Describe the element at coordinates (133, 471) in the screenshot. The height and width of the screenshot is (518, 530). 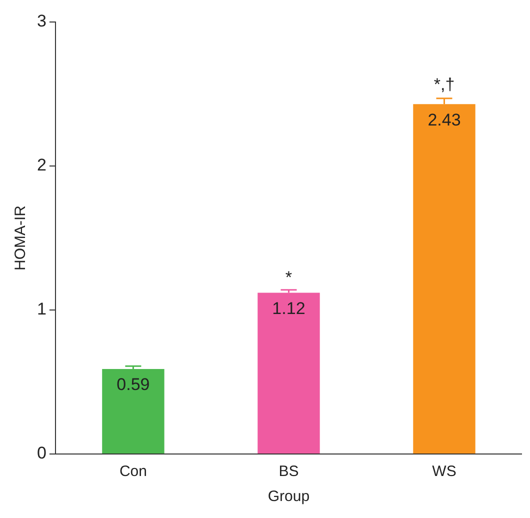
I see `x-tick-label: Con` at that location.